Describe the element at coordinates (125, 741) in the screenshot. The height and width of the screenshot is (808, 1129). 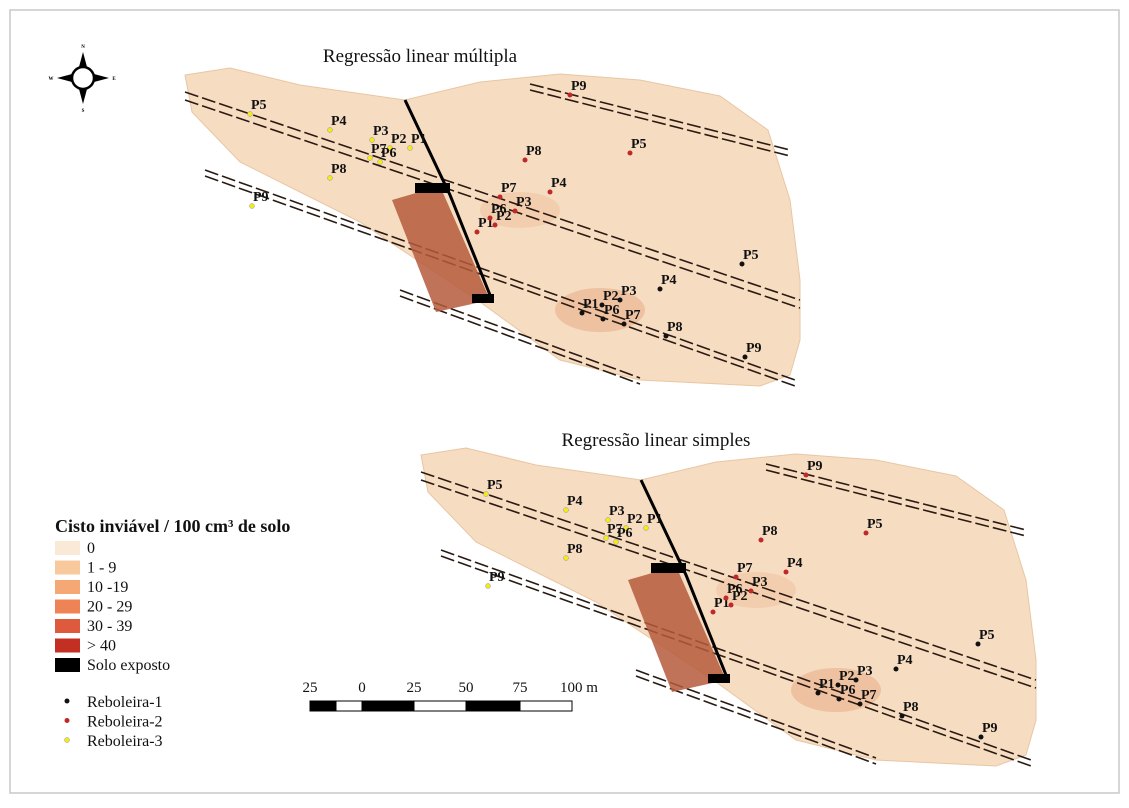
I see `legend-label: Reboleira-3` at that location.